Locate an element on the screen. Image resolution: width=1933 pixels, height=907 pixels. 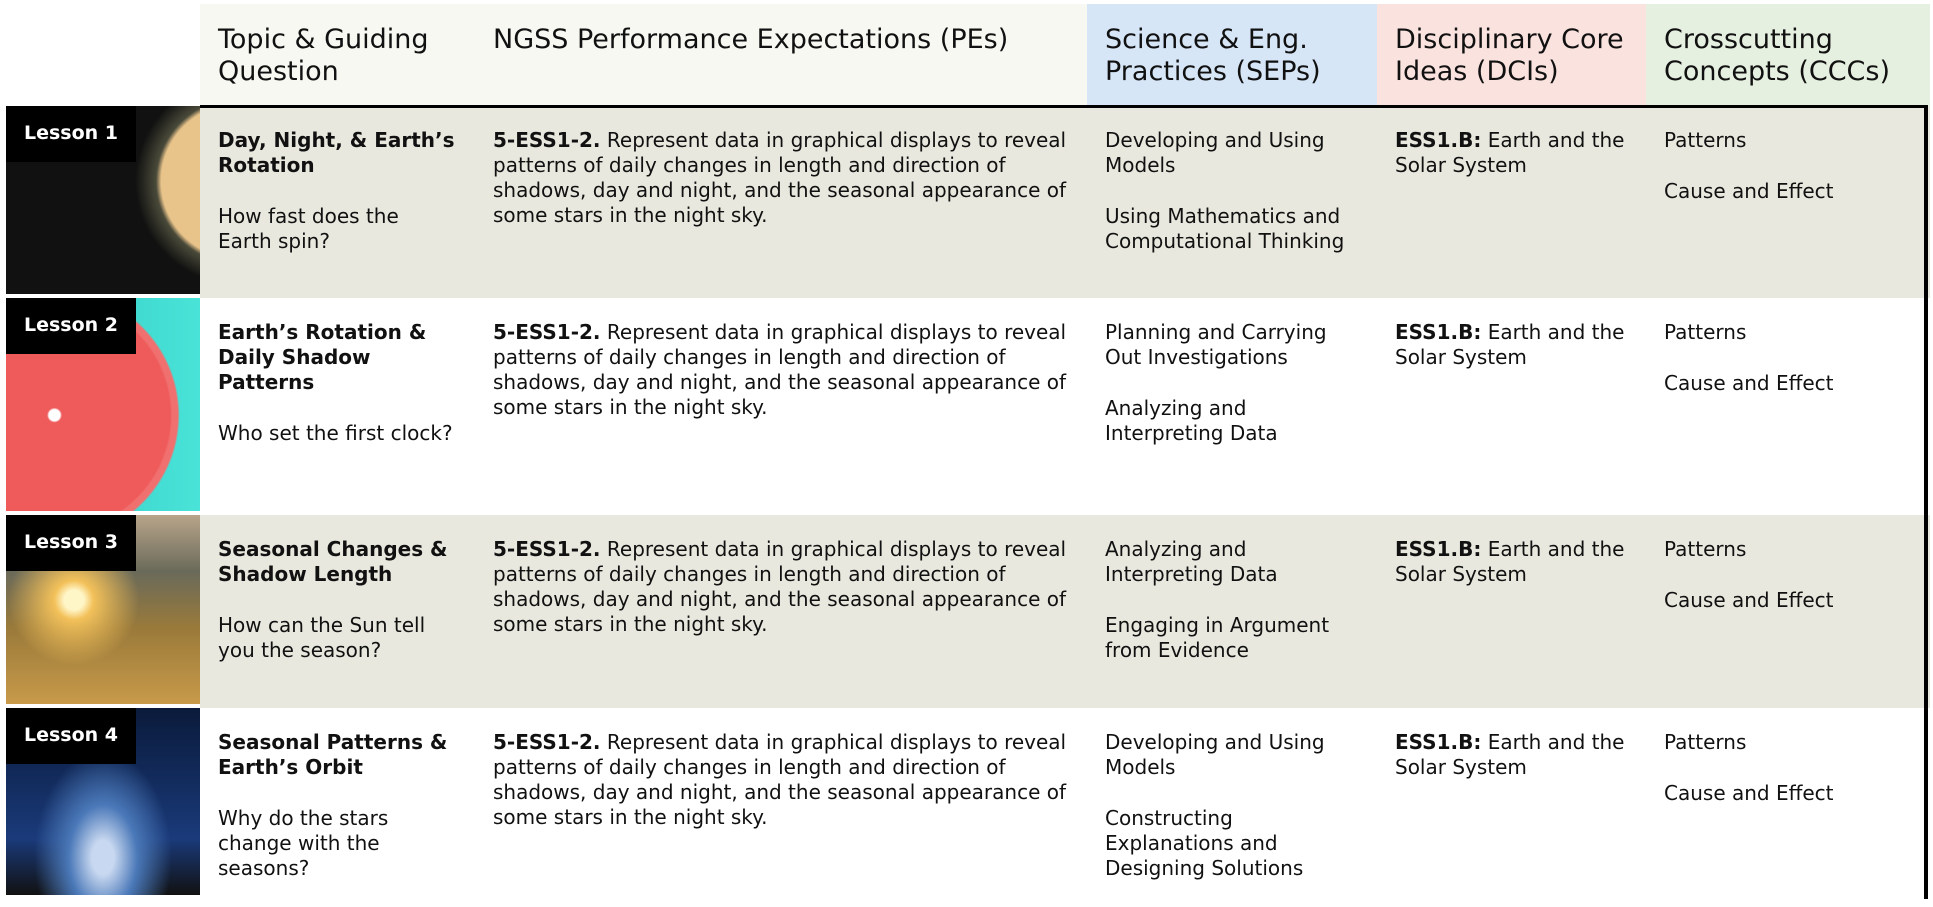
lesson-image: Lesson 3 is located at coordinates (103, 609).